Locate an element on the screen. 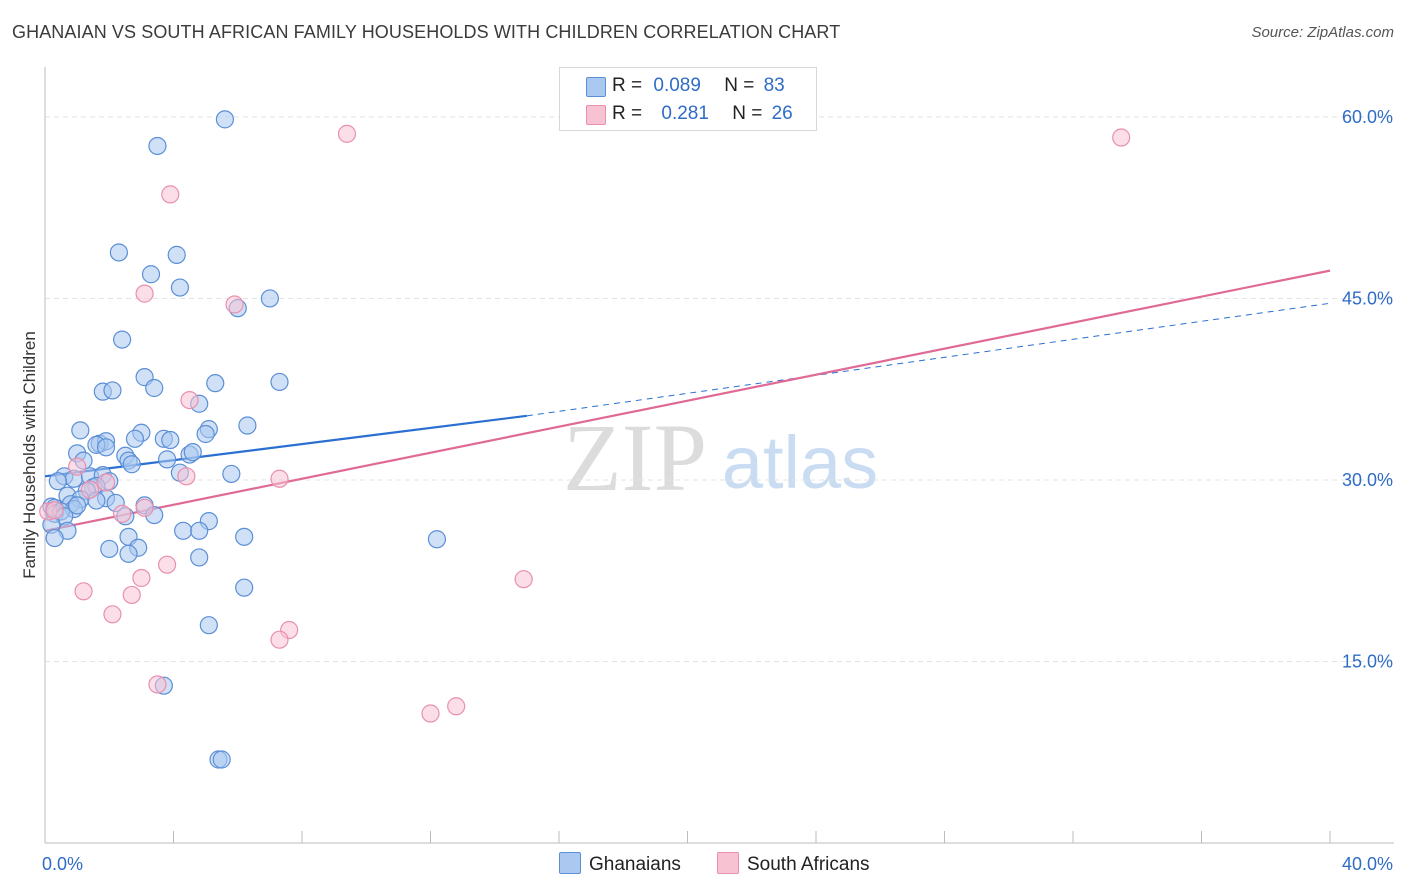  watermark-zip: ZIP is located at coordinates (635, 457).